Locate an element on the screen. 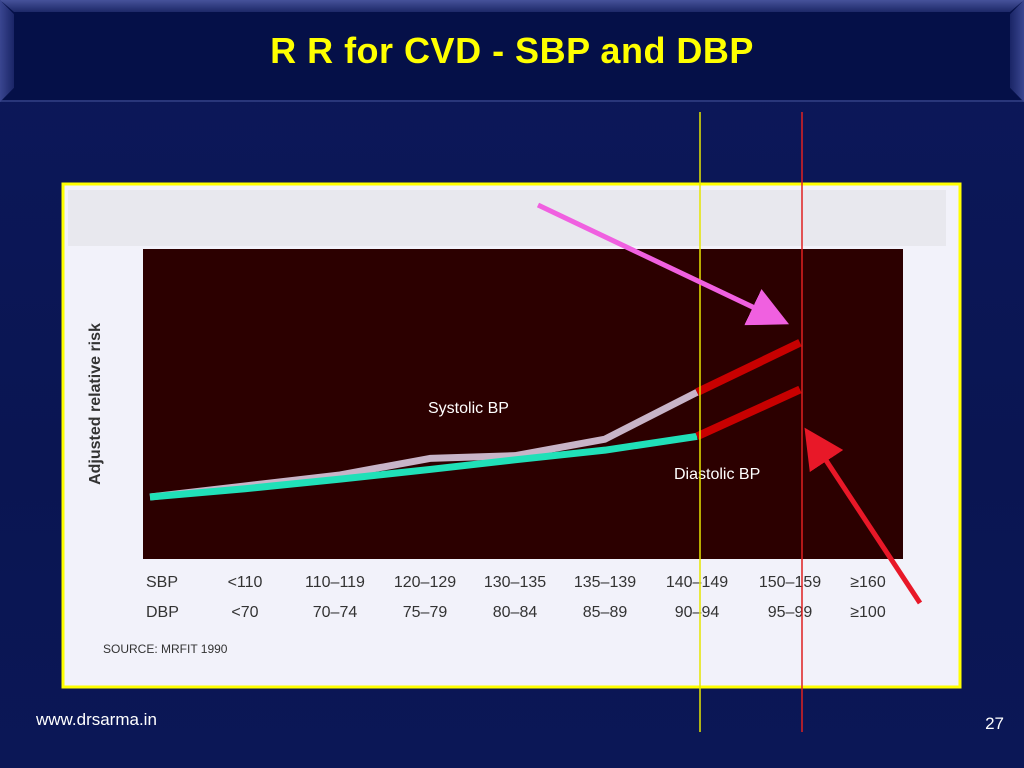 The image size is (1024, 768). series-label-diastolic: Diastolic BP is located at coordinates (717, 474).